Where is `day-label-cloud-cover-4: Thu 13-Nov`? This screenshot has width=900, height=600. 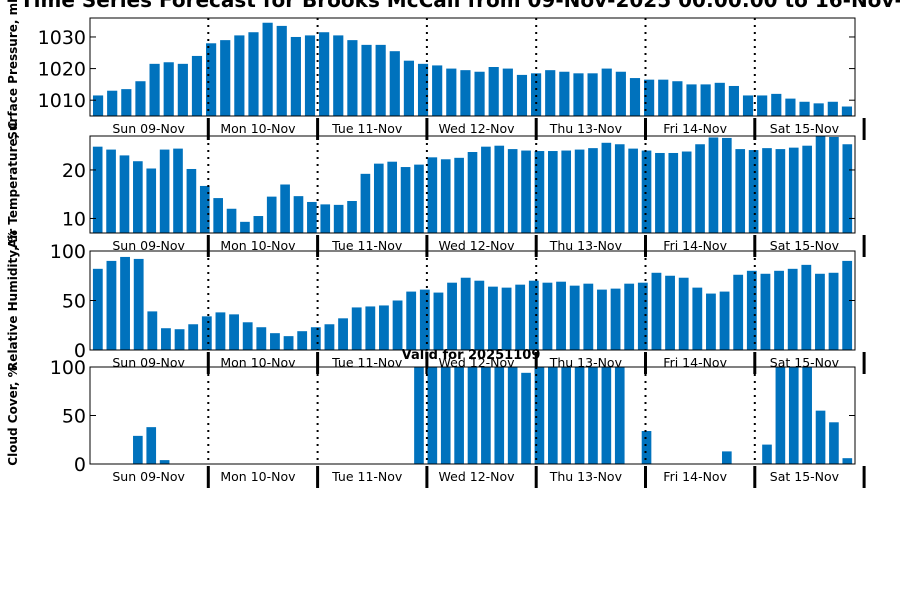
day-label-cloud-cover-4: Thu 13-Nov is located at coordinates (586, 476).